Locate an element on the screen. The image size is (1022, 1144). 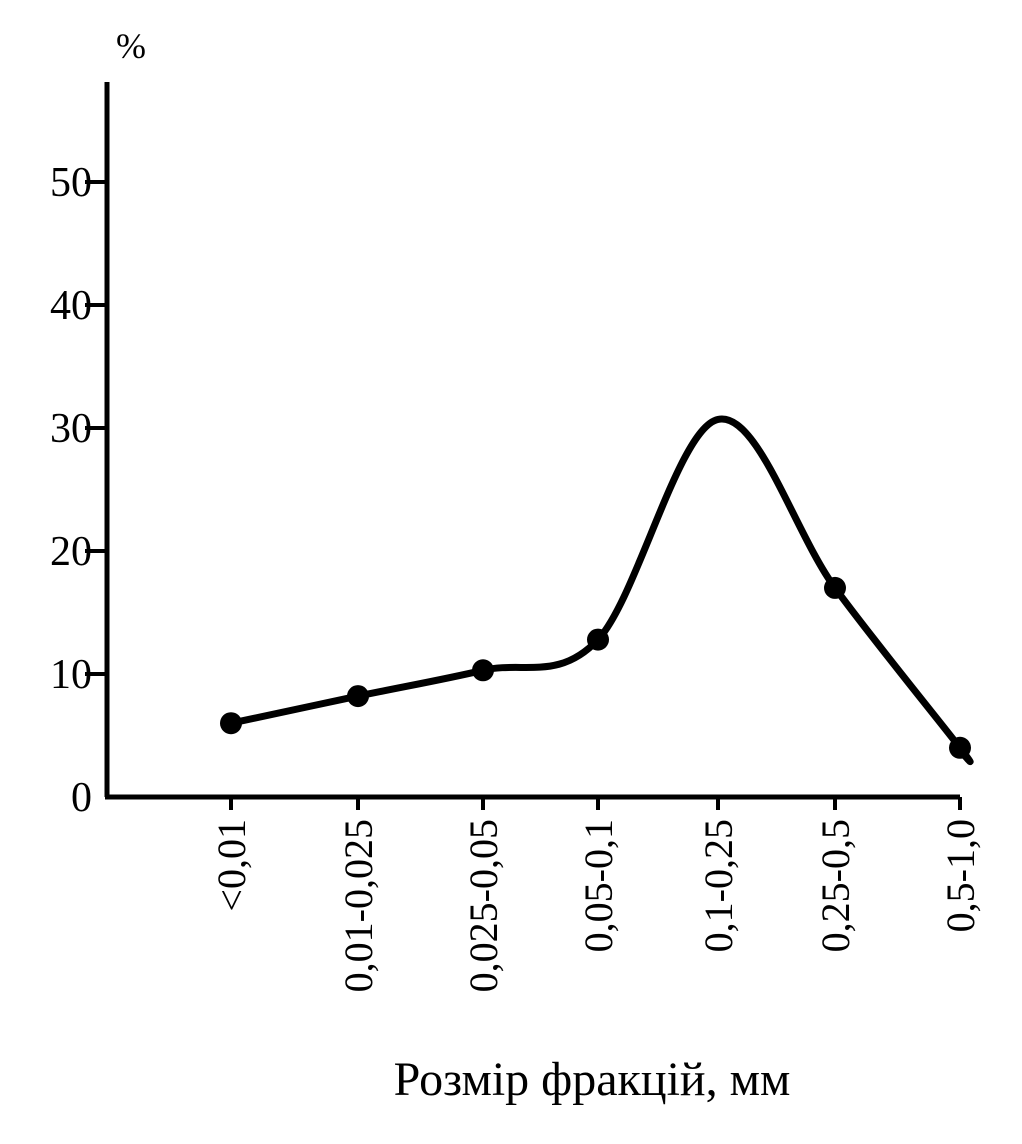
y-tick-label: 20 is located at coordinates (71, 552).